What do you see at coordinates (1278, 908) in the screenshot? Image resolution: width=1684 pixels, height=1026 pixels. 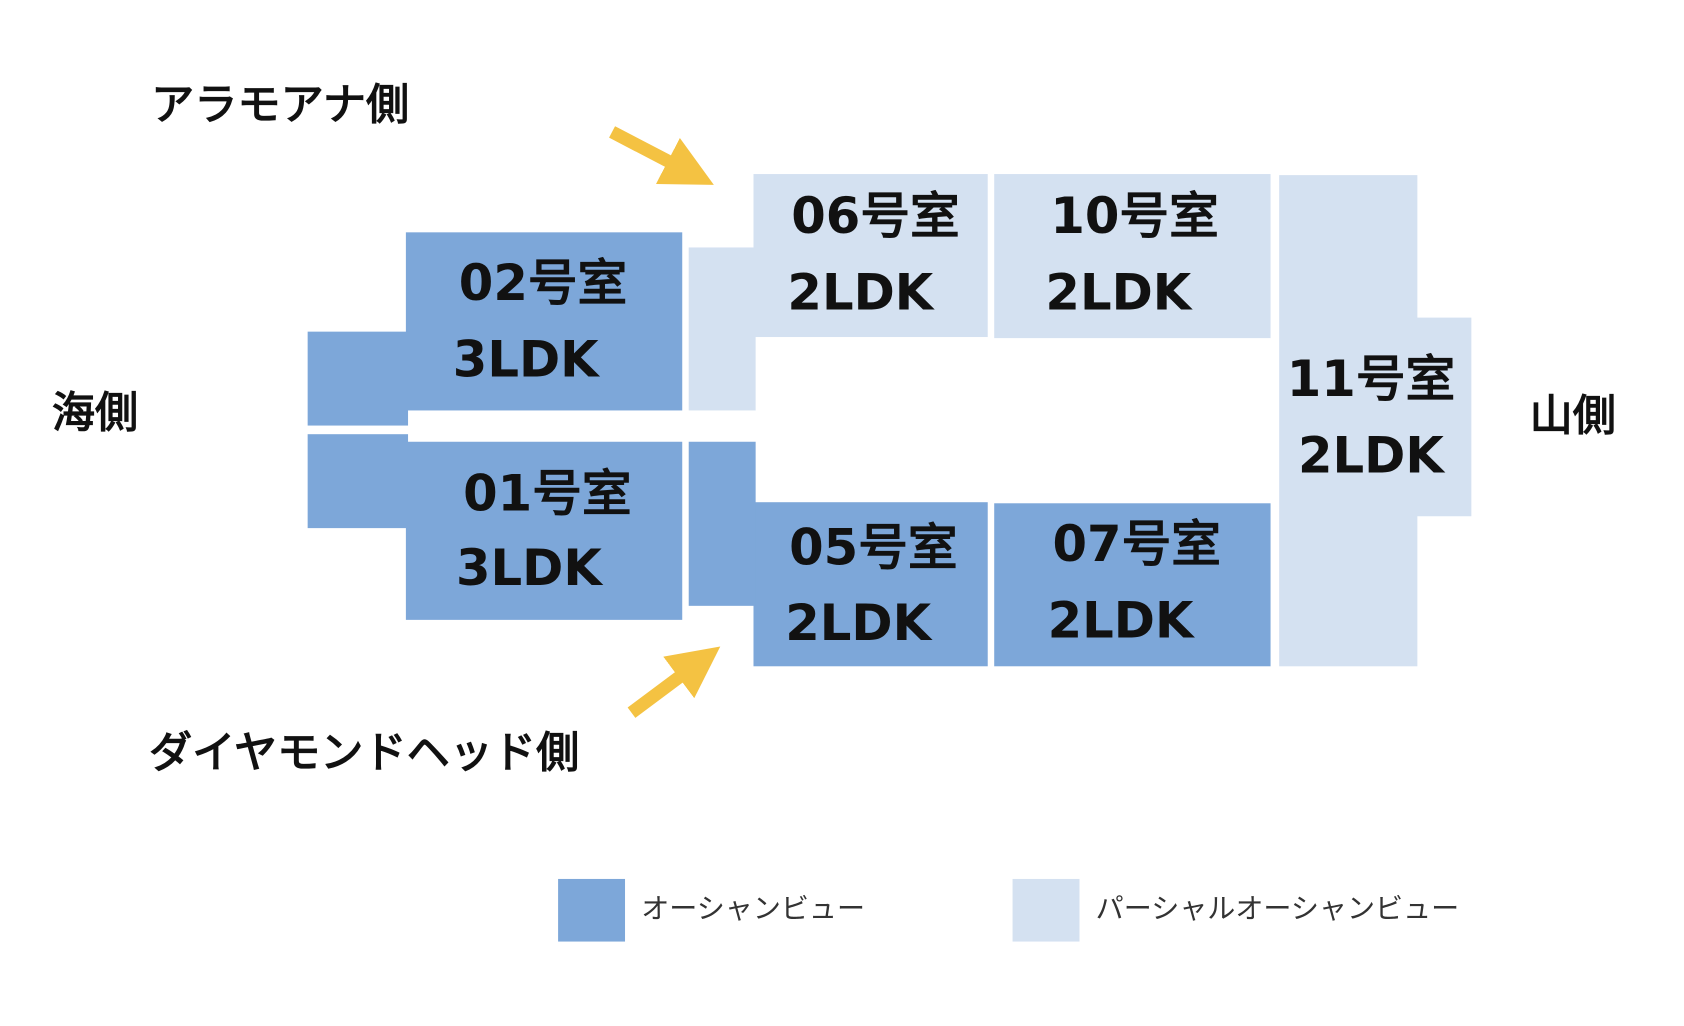 I see `legend-label: パーシャルオーシャンビュー` at bounding box center [1278, 908].